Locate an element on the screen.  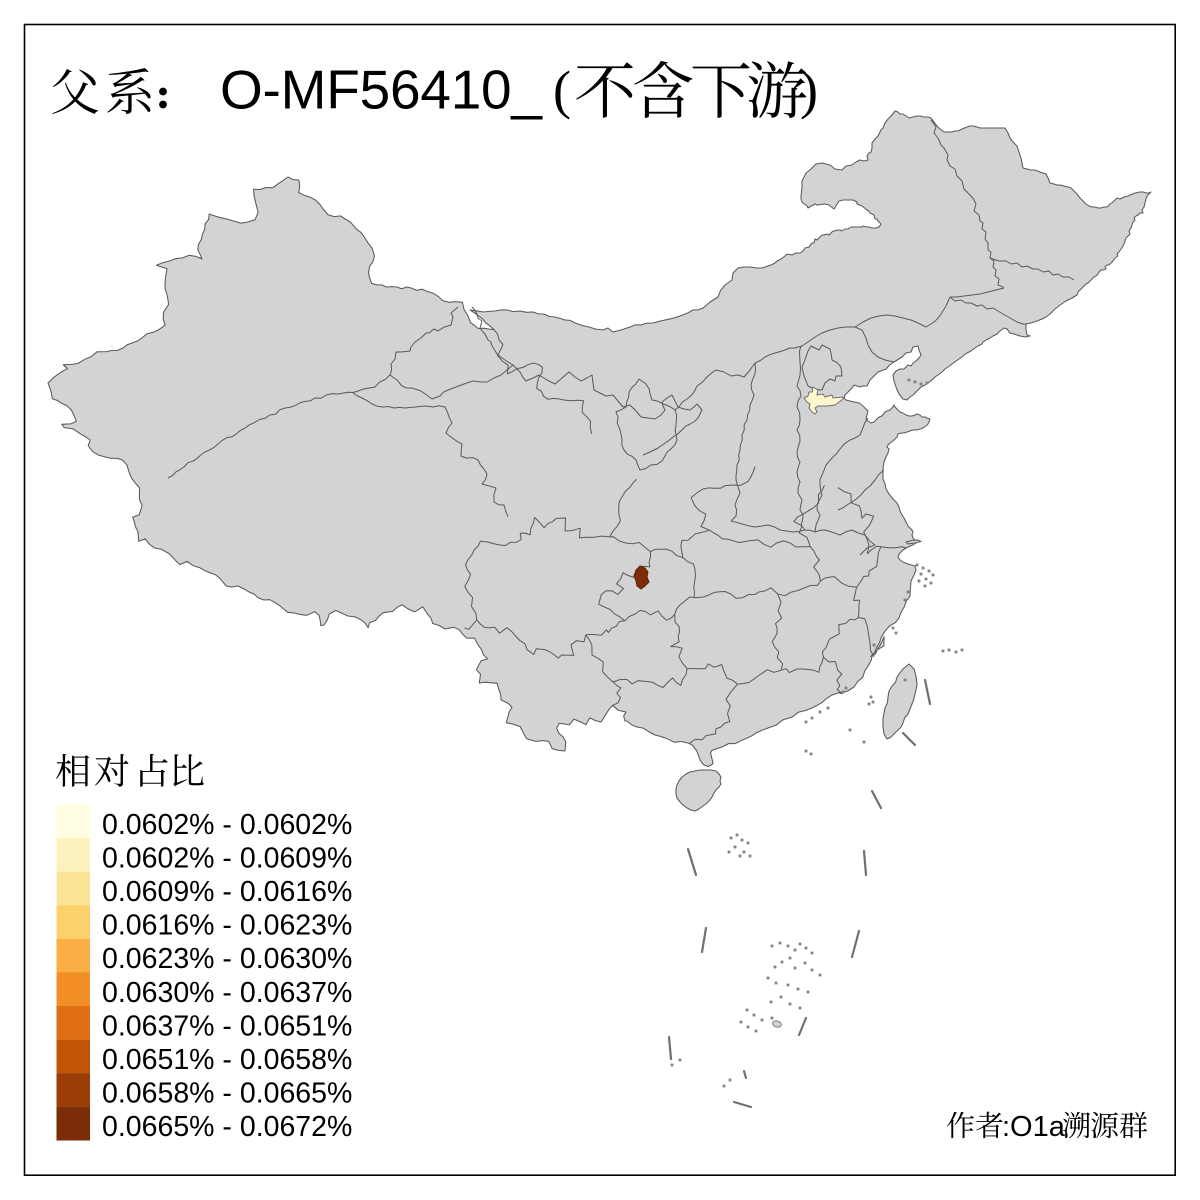
svg-text: 0.0630% - 0.0637% is located at coordinates (227, 993).